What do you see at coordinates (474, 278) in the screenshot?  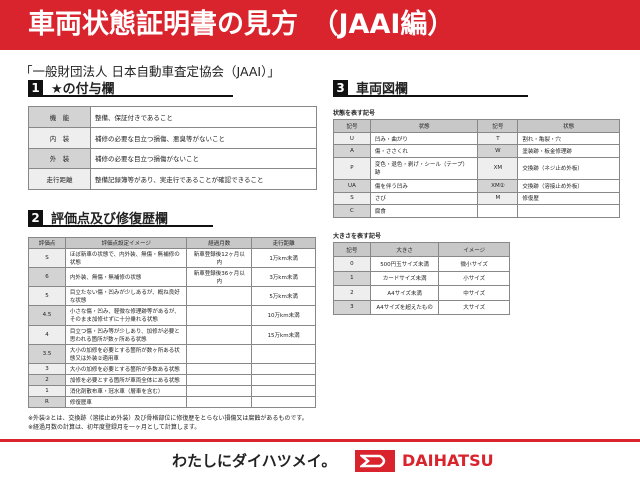 I see `image: 小サイズ` at bounding box center [474, 278].